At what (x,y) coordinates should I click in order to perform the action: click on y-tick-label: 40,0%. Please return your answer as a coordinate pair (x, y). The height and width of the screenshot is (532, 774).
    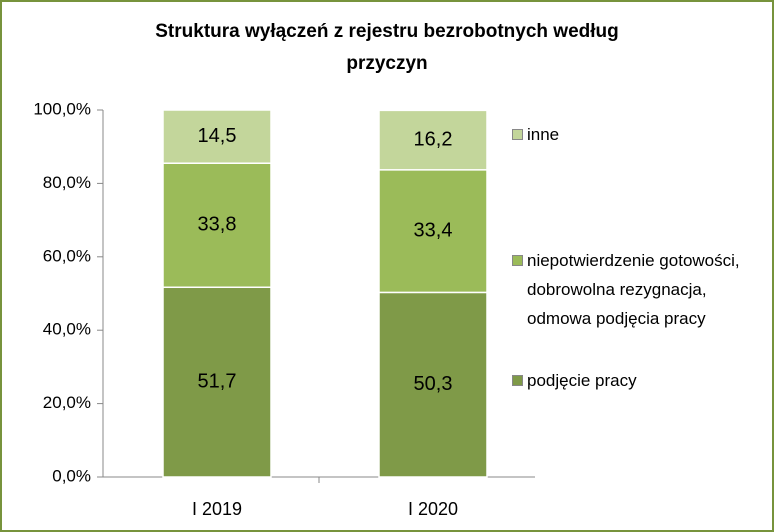
    Looking at the image, I should click on (67, 329).